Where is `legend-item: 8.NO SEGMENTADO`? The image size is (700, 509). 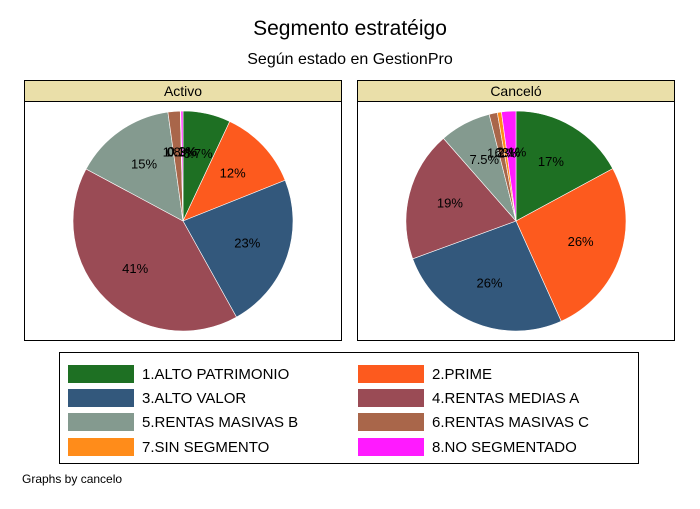 legend-item: 8.NO SEGMENTADO is located at coordinates (467, 447).